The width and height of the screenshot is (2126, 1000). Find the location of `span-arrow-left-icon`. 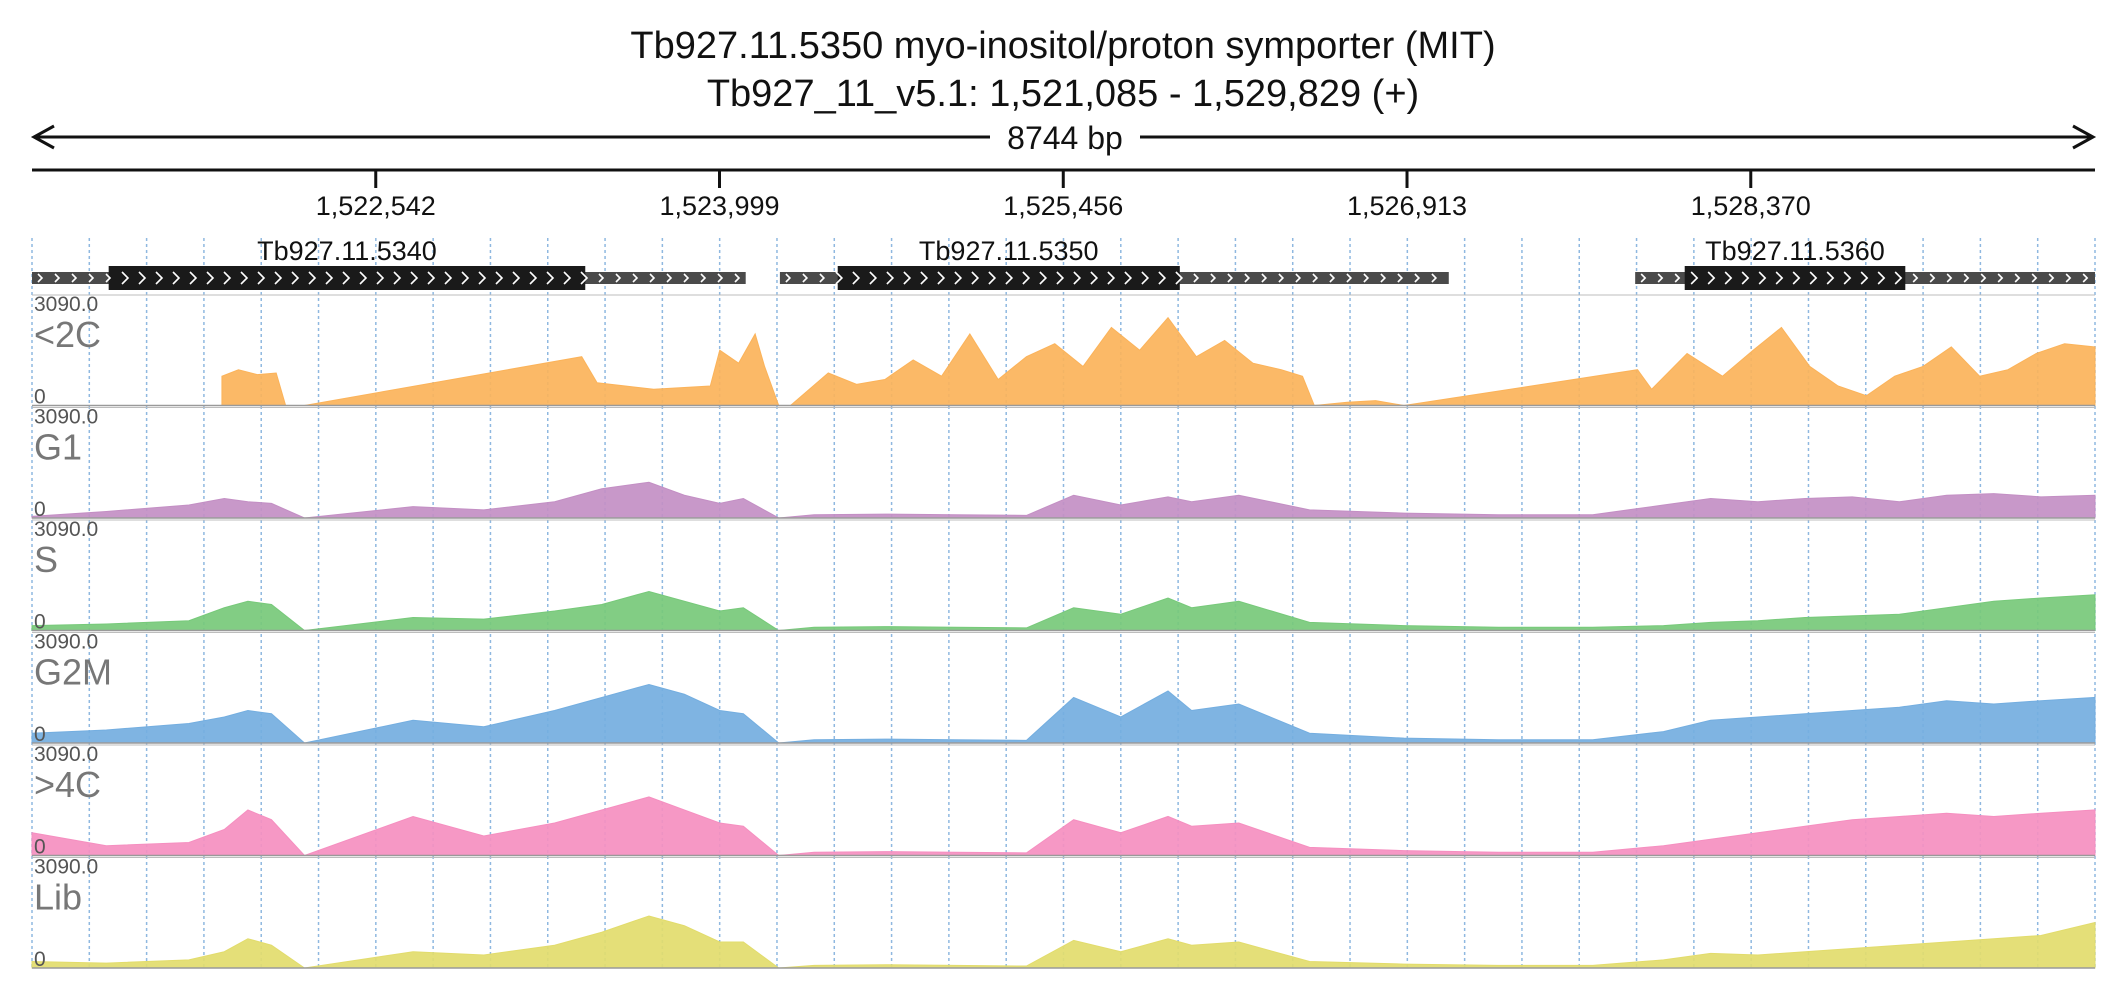

span-arrow-left-icon is located at coordinates (42, 137).